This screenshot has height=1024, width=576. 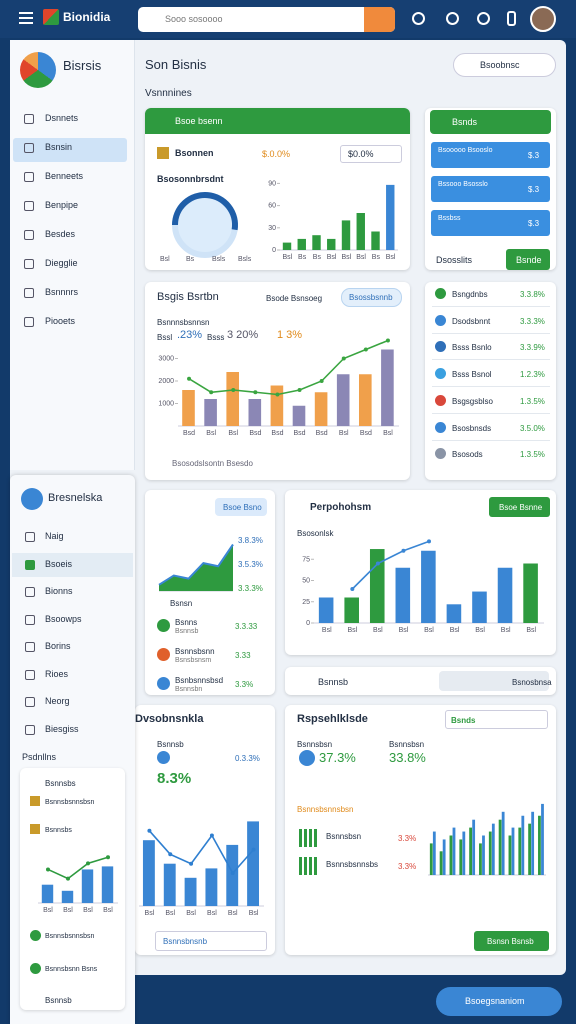 I want to click on line, so click(x=390, y=565).